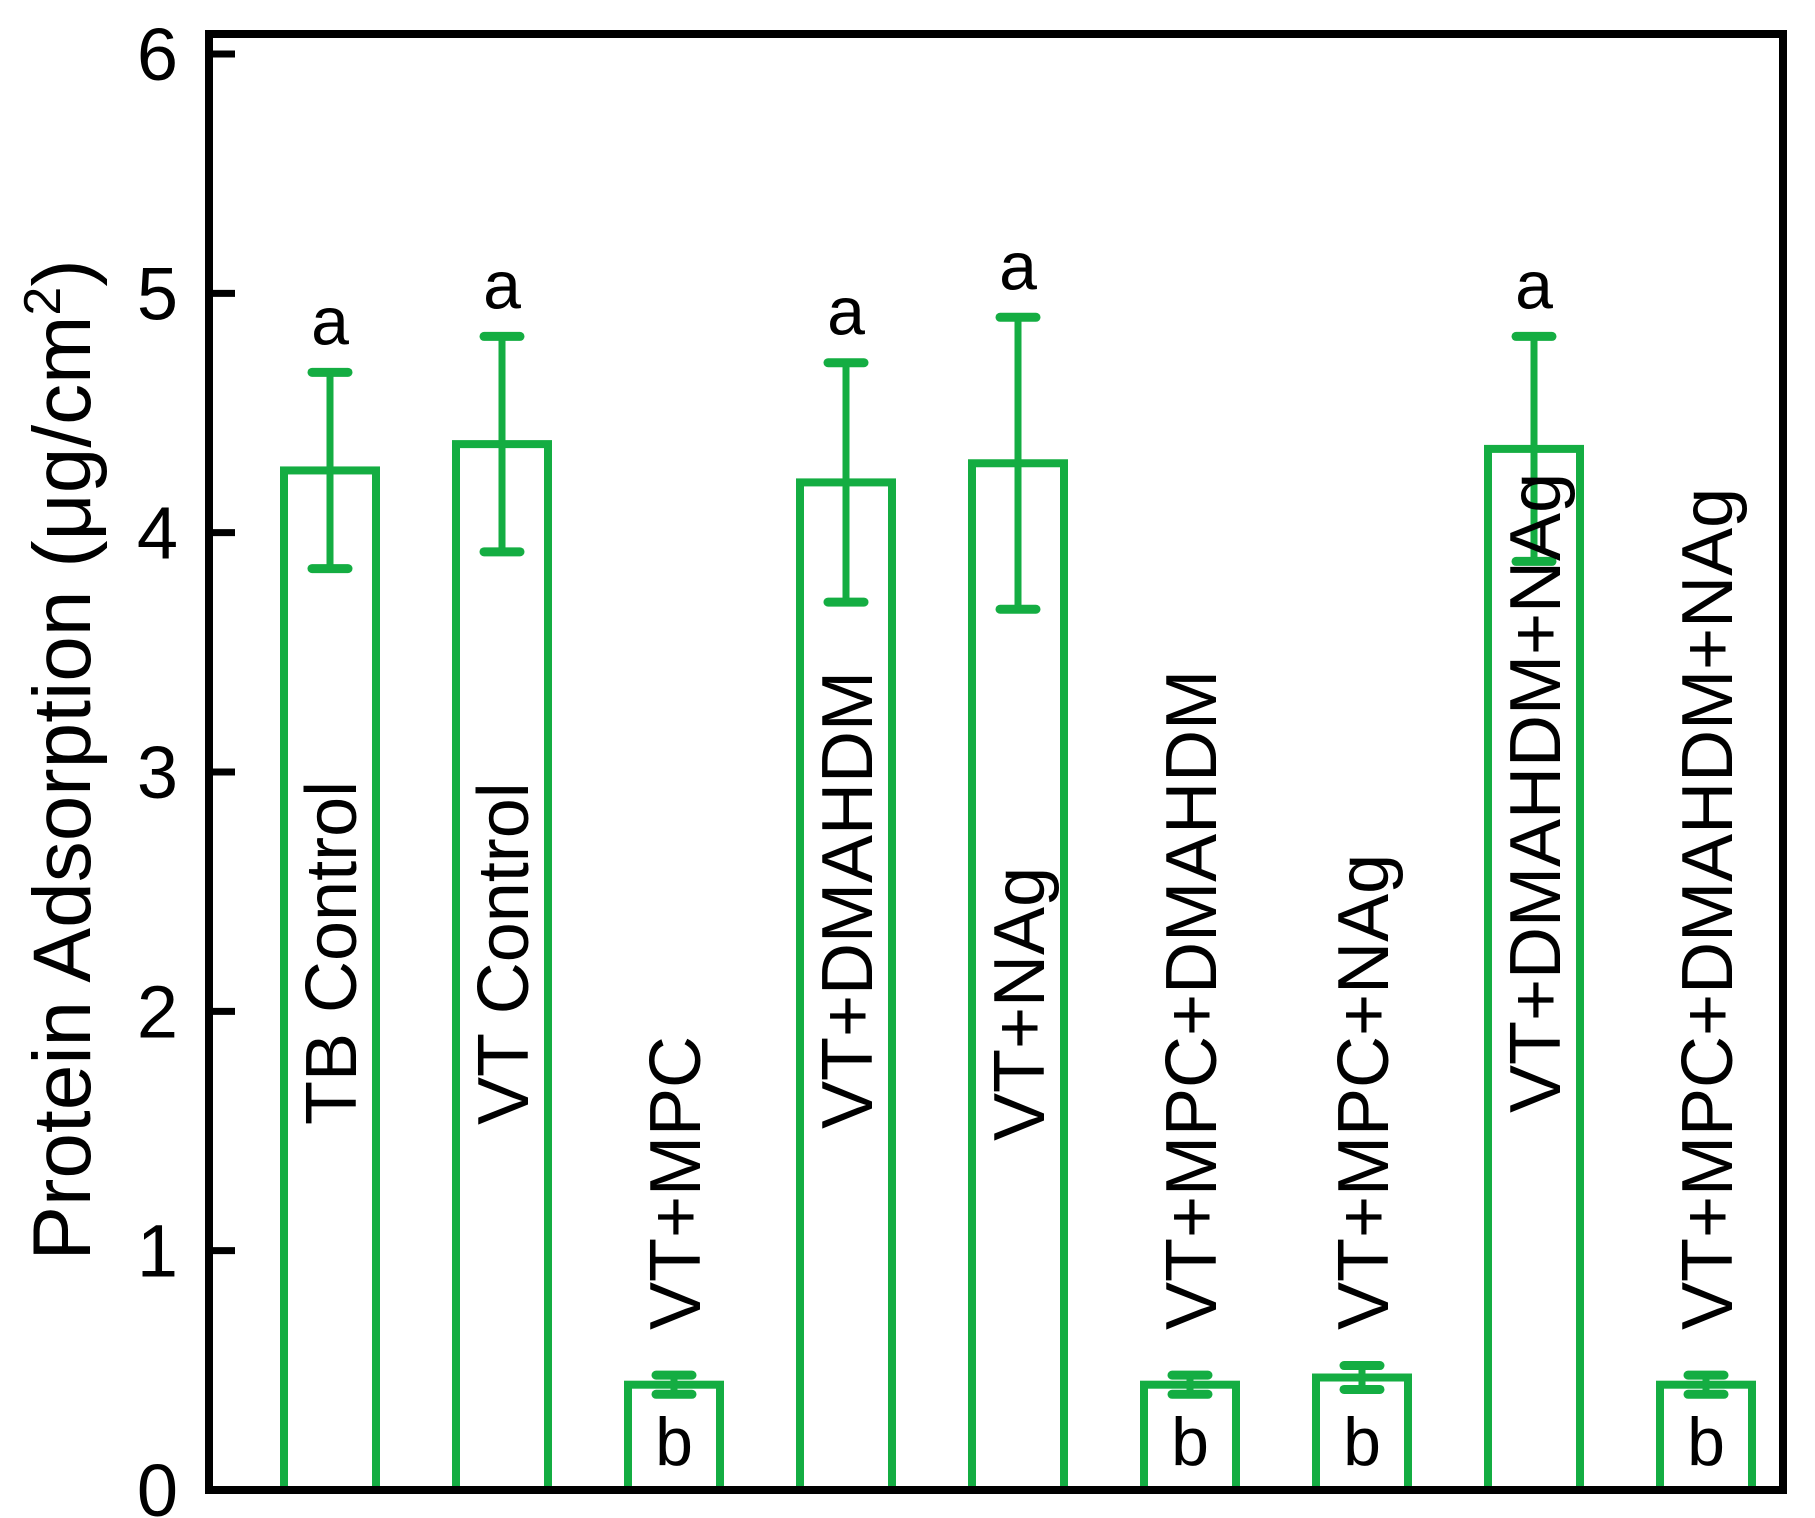  I want to click on y-axis-label: Protein Adsorption (μg/cm2), so click(61, 759).